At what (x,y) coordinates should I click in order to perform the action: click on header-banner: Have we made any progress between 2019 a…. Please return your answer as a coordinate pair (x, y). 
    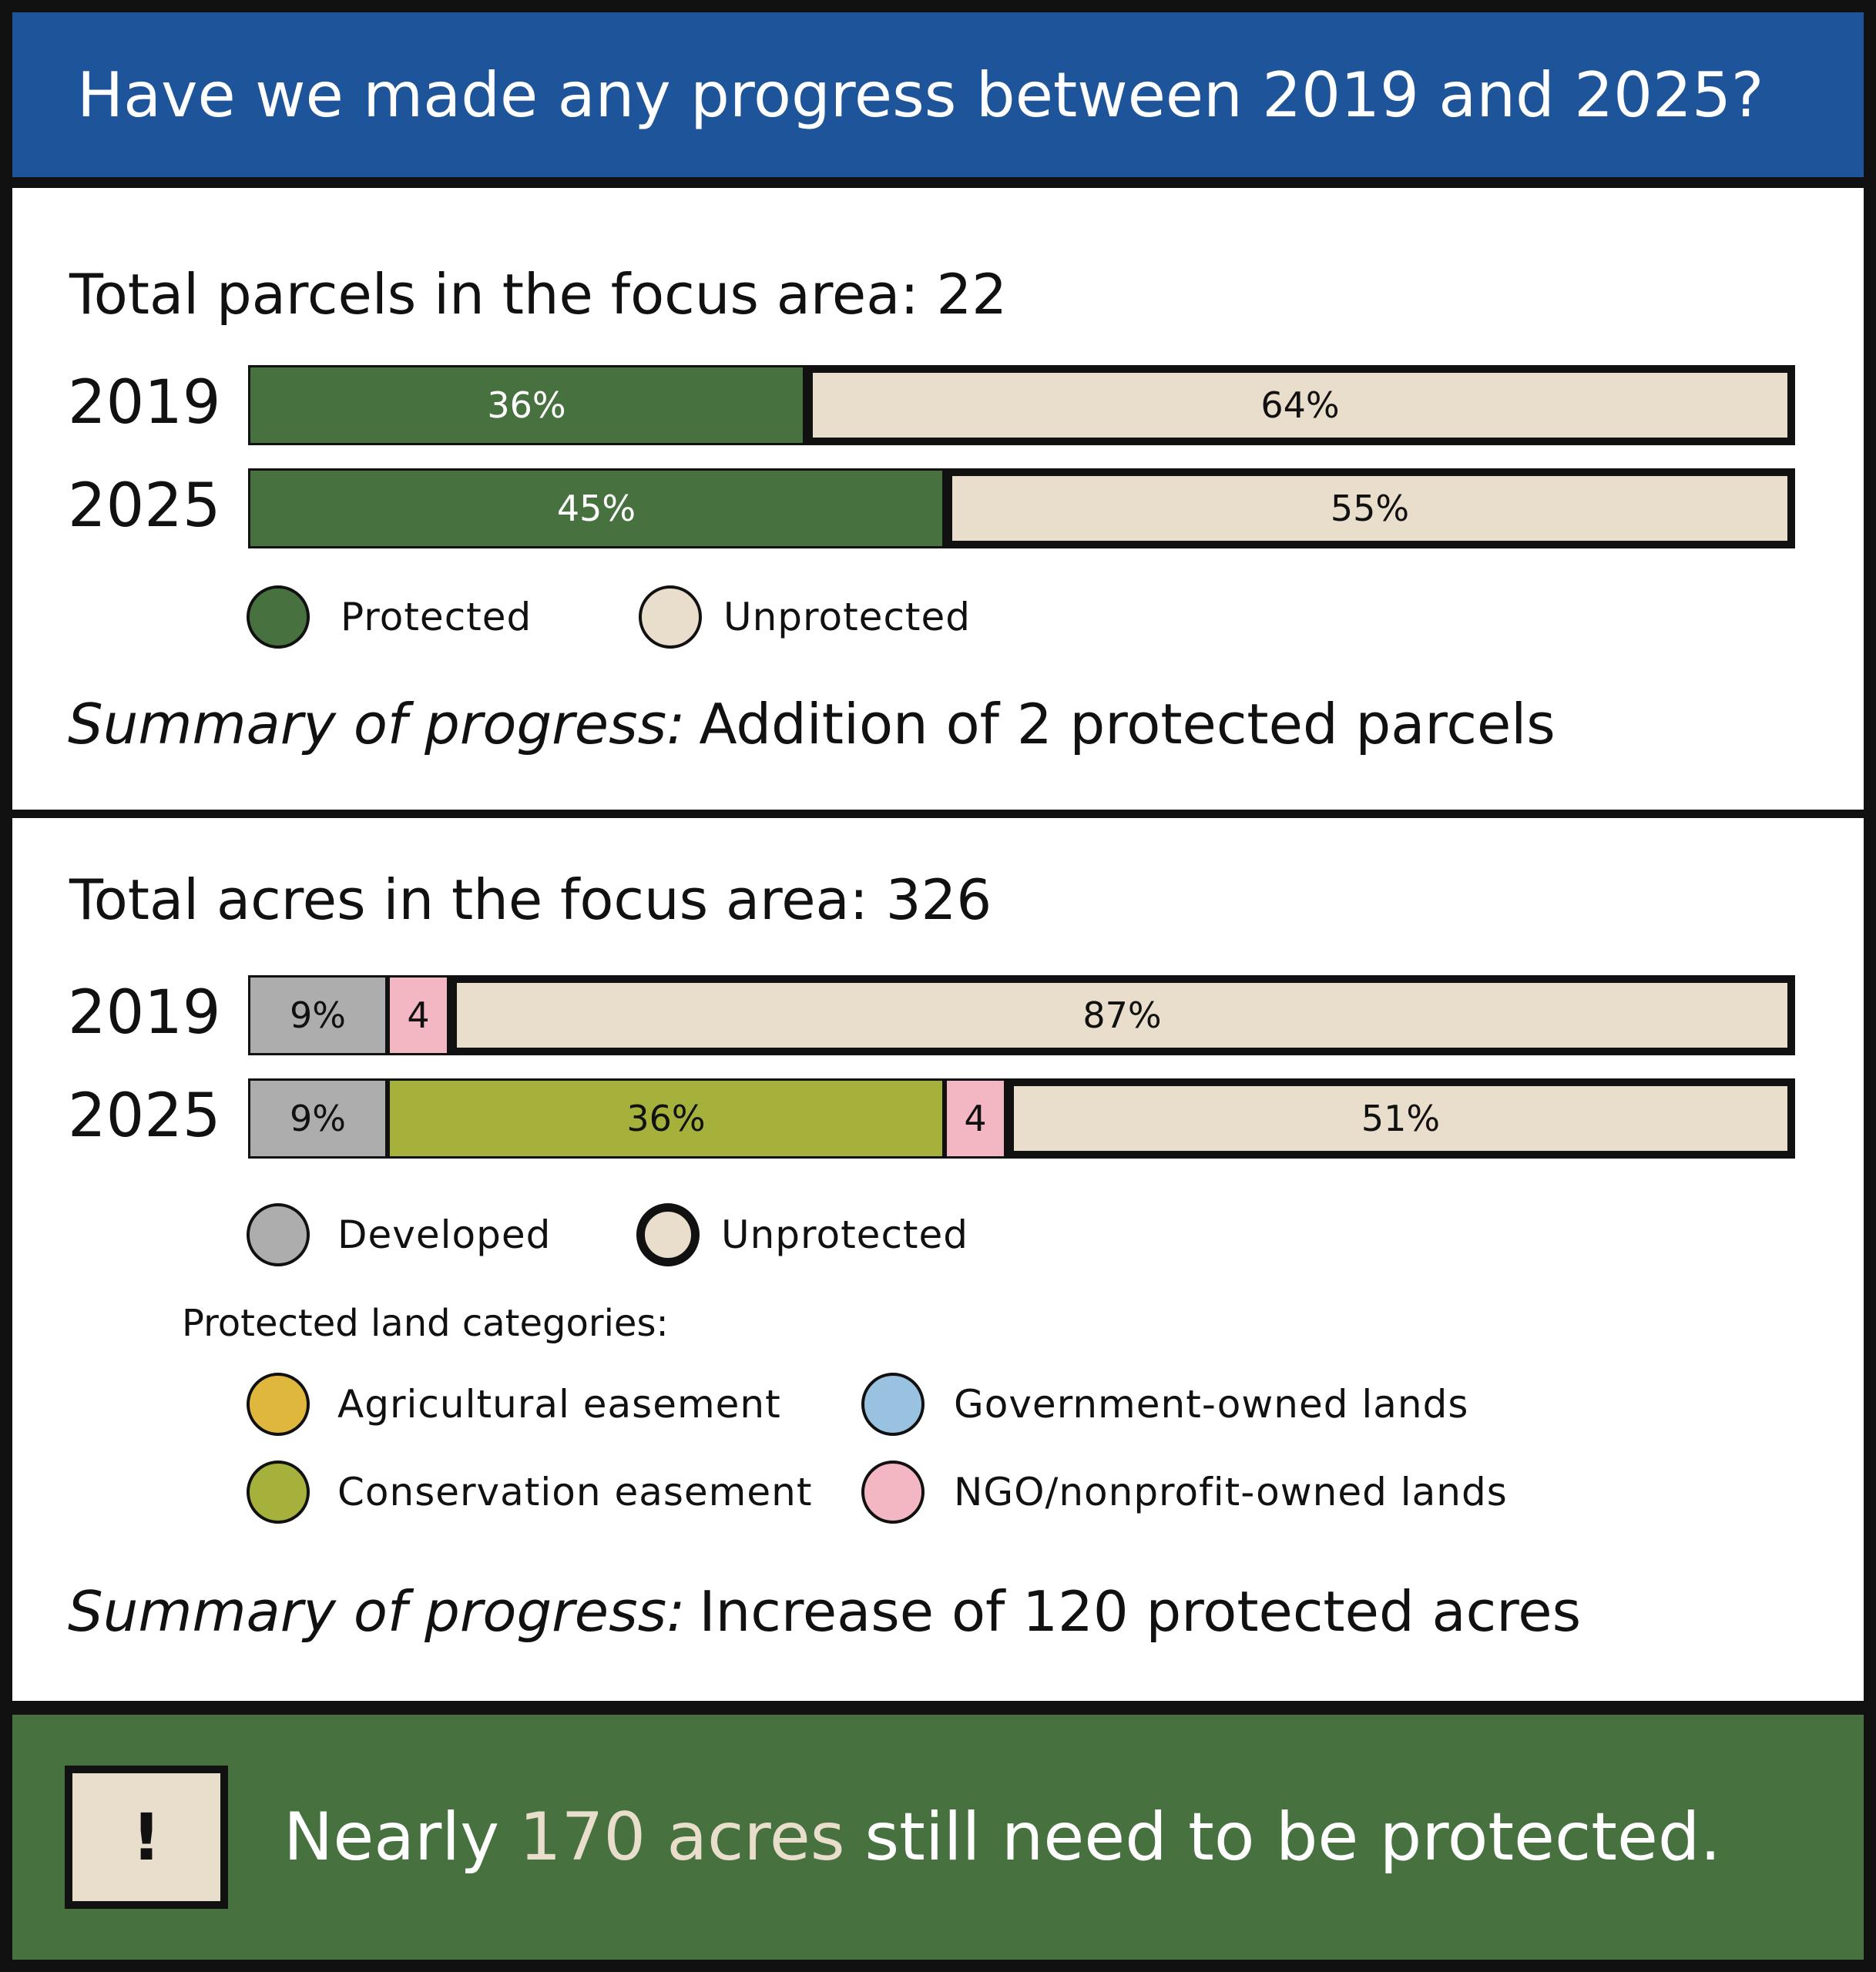
    Looking at the image, I should click on (938, 94).